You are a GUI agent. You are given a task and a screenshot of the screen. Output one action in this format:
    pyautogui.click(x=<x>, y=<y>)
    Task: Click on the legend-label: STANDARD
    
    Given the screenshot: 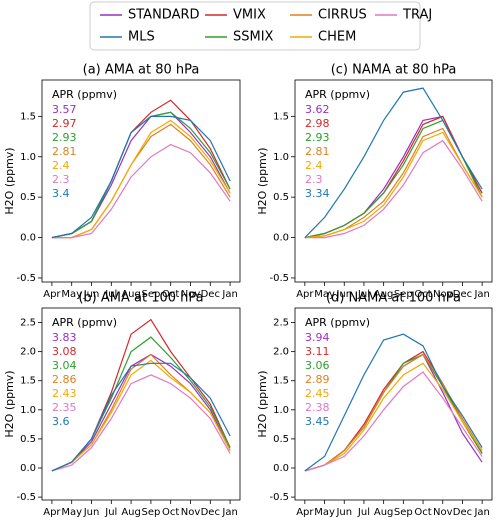 What is the action you would take?
    pyautogui.click(x=164, y=15)
    